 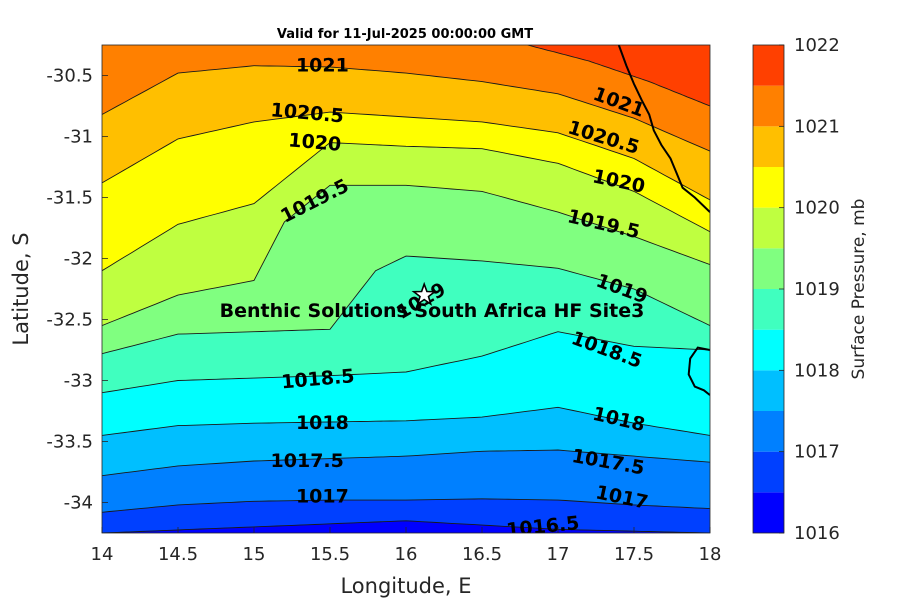 What do you see at coordinates (178, 554) in the screenshot?
I see `x-tick-label: 14.5` at bounding box center [178, 554].